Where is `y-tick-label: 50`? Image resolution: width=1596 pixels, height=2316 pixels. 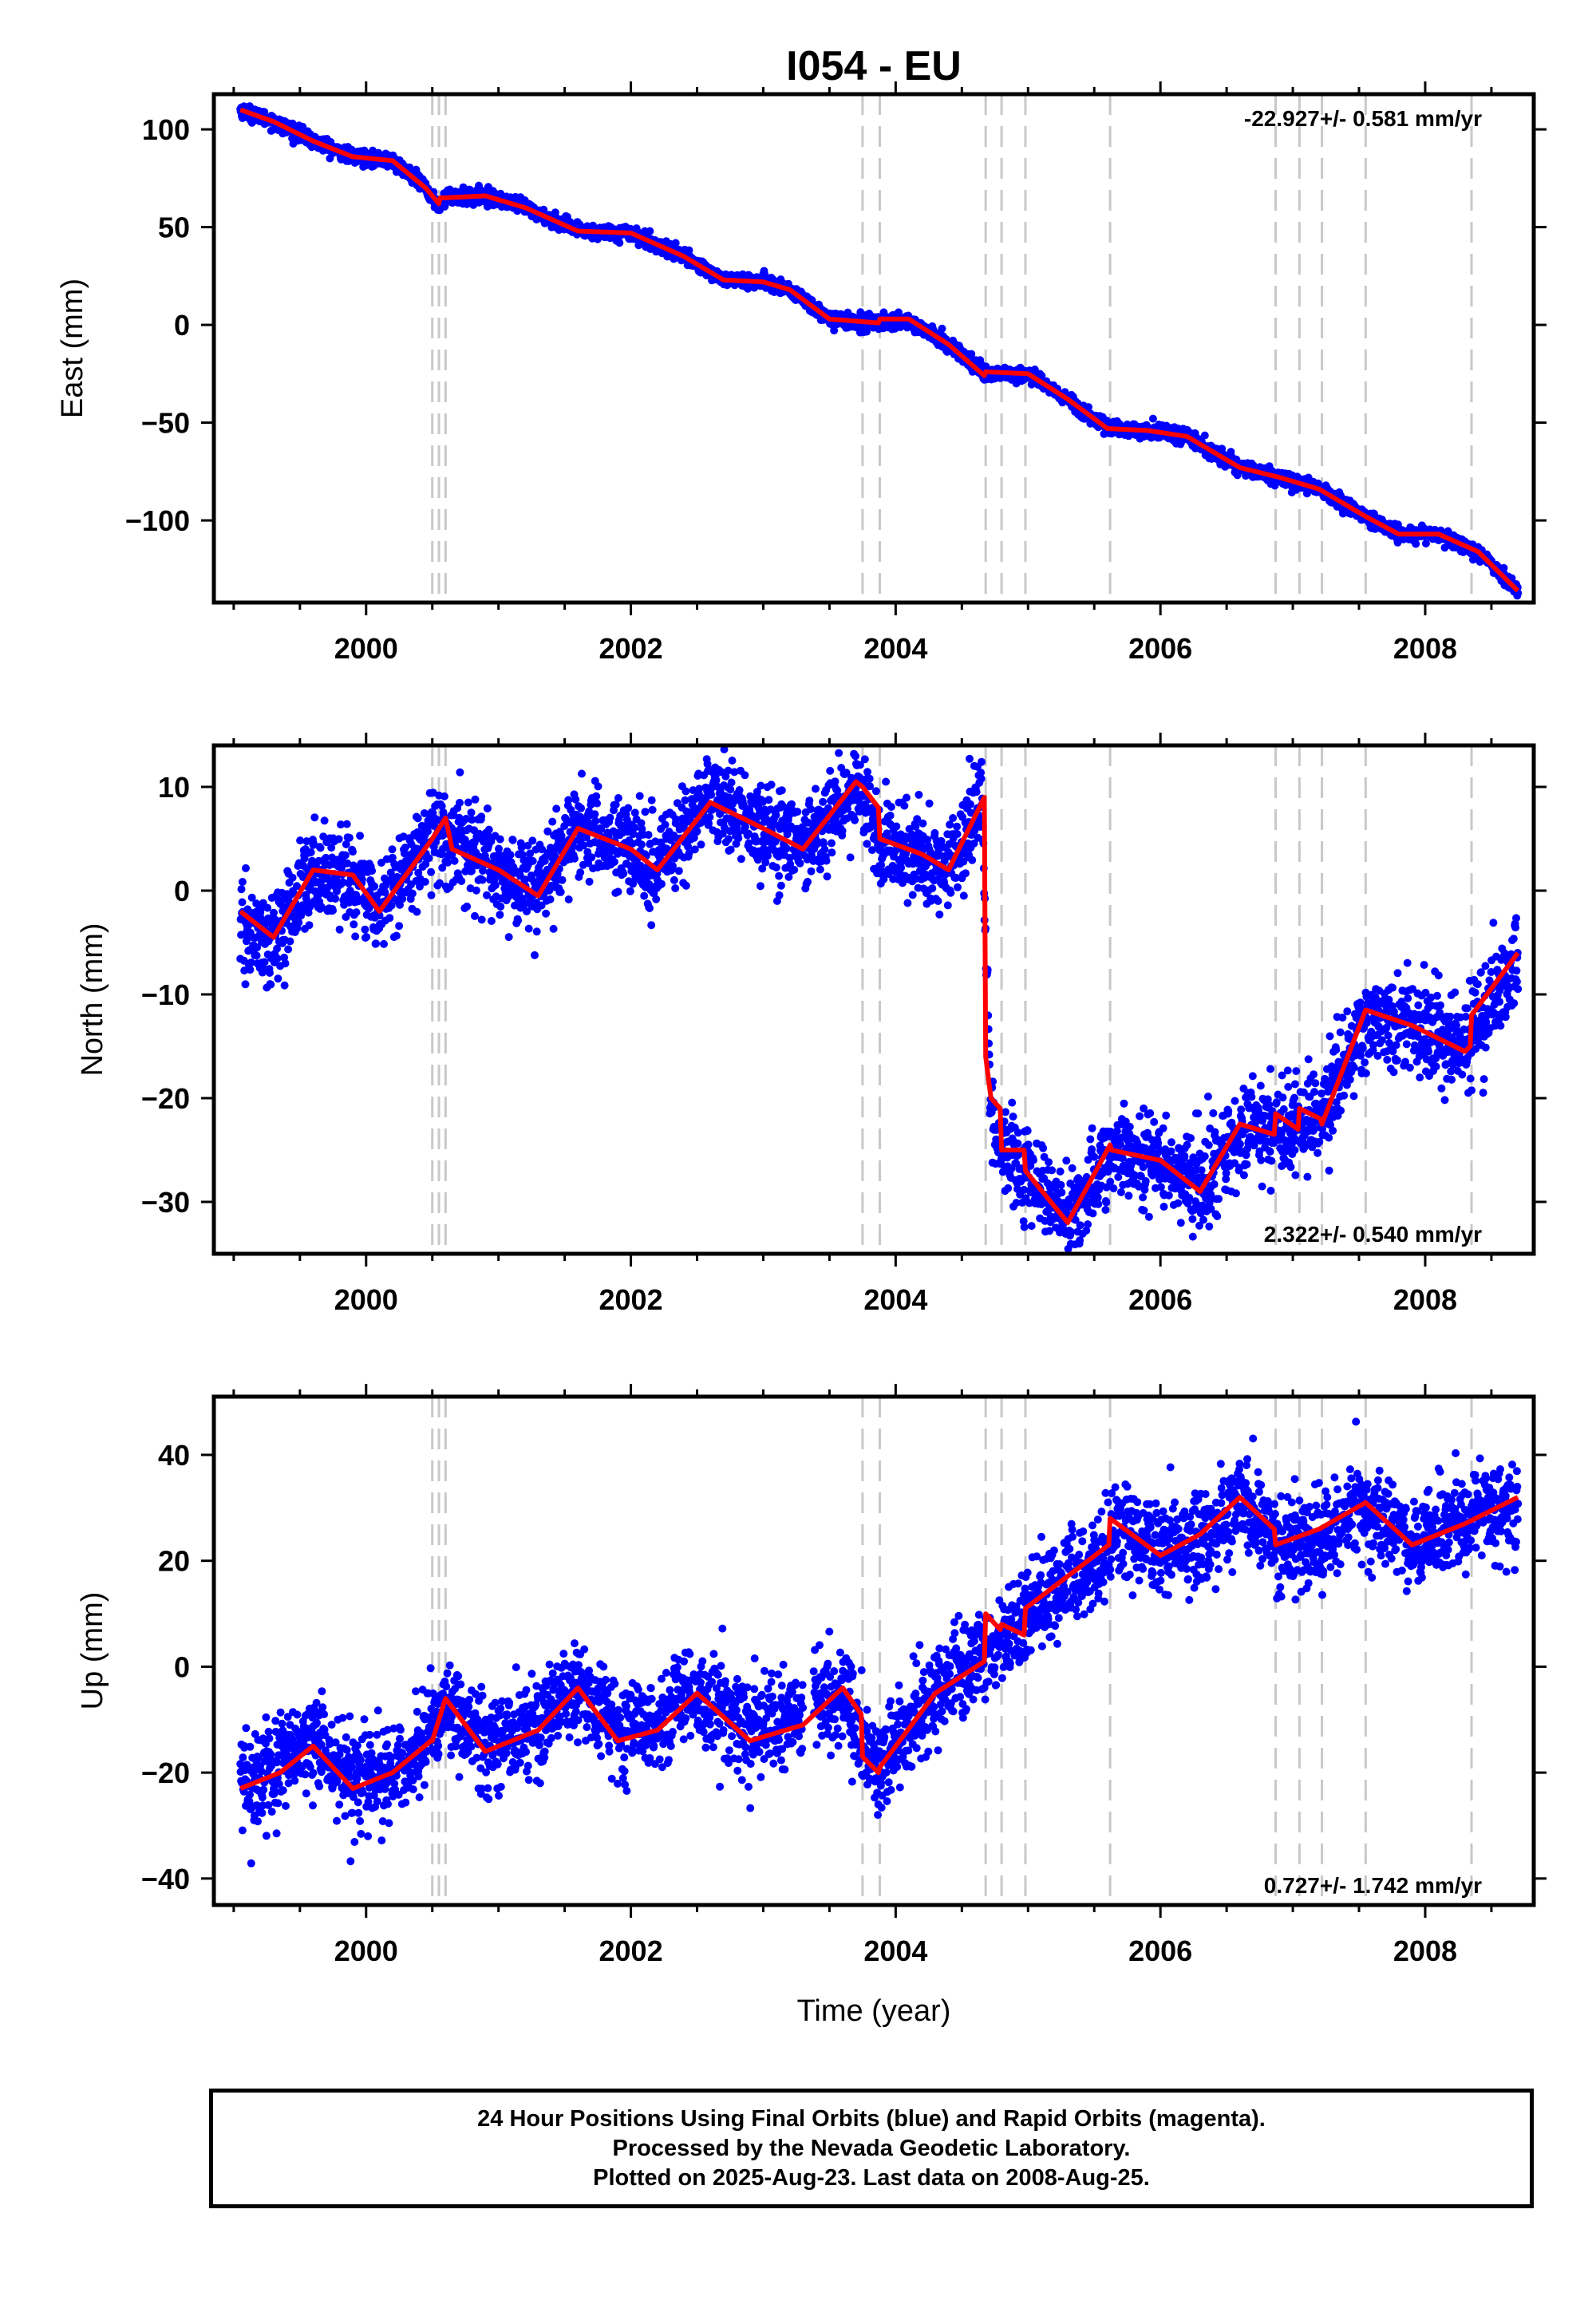 y-tick-label: 50 is located at coordinates (174, 227).